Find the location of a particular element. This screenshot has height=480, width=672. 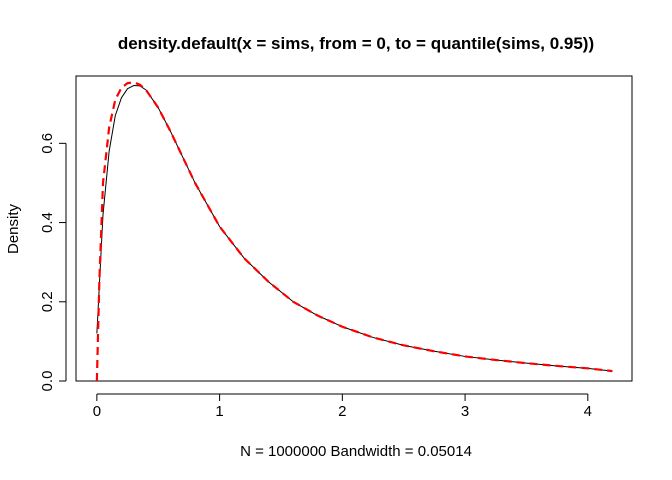

y-tick-label: 0.2 is located at coordinates (47, 301).